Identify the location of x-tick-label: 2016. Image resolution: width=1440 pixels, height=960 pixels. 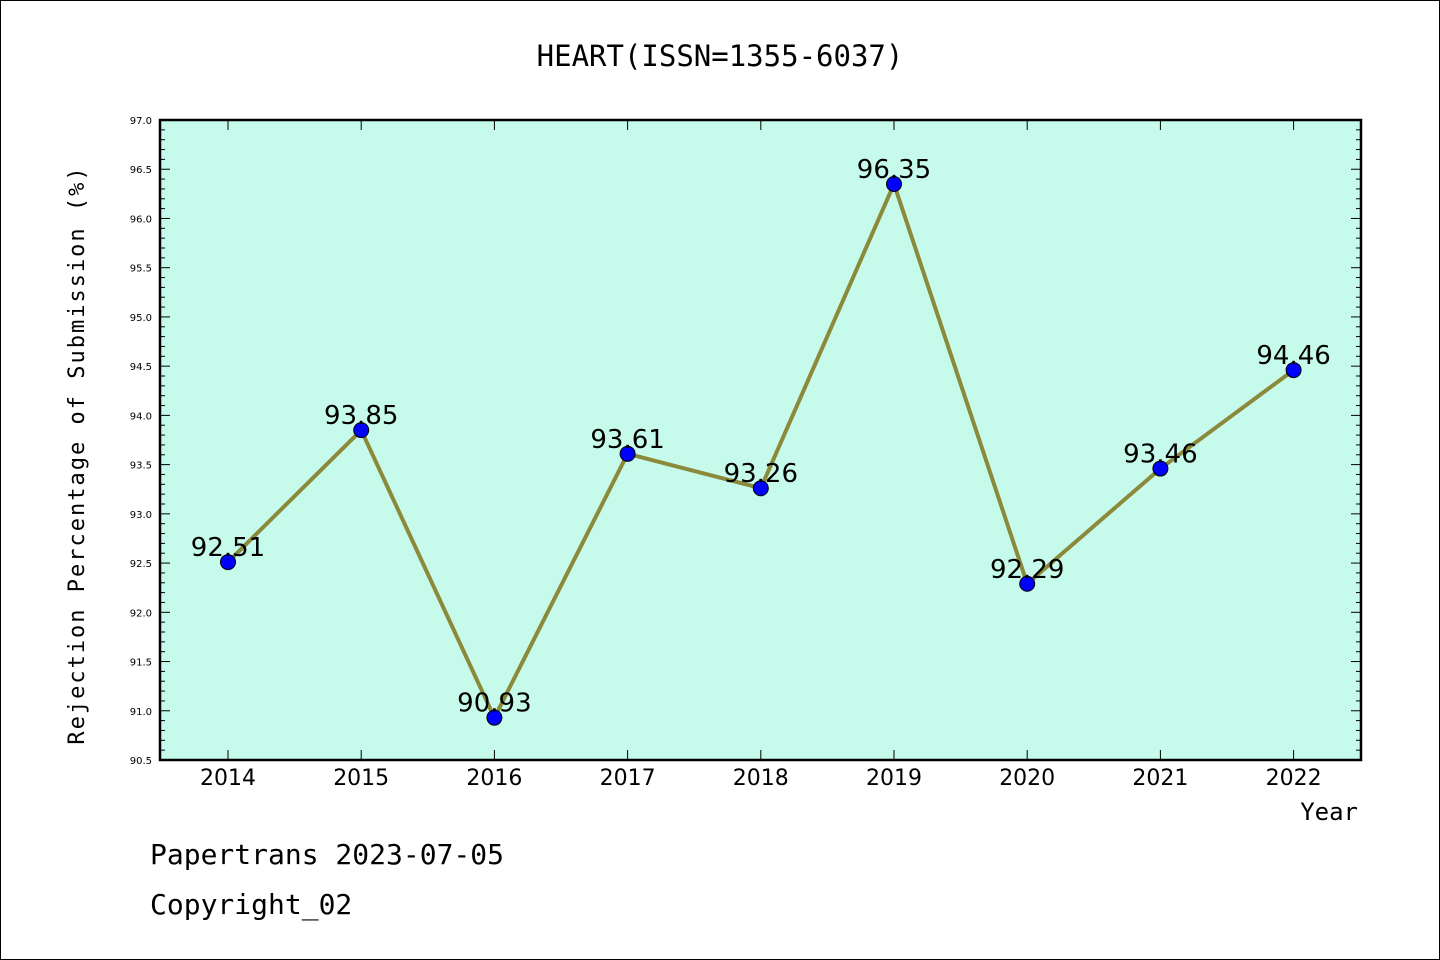
(494, 778).